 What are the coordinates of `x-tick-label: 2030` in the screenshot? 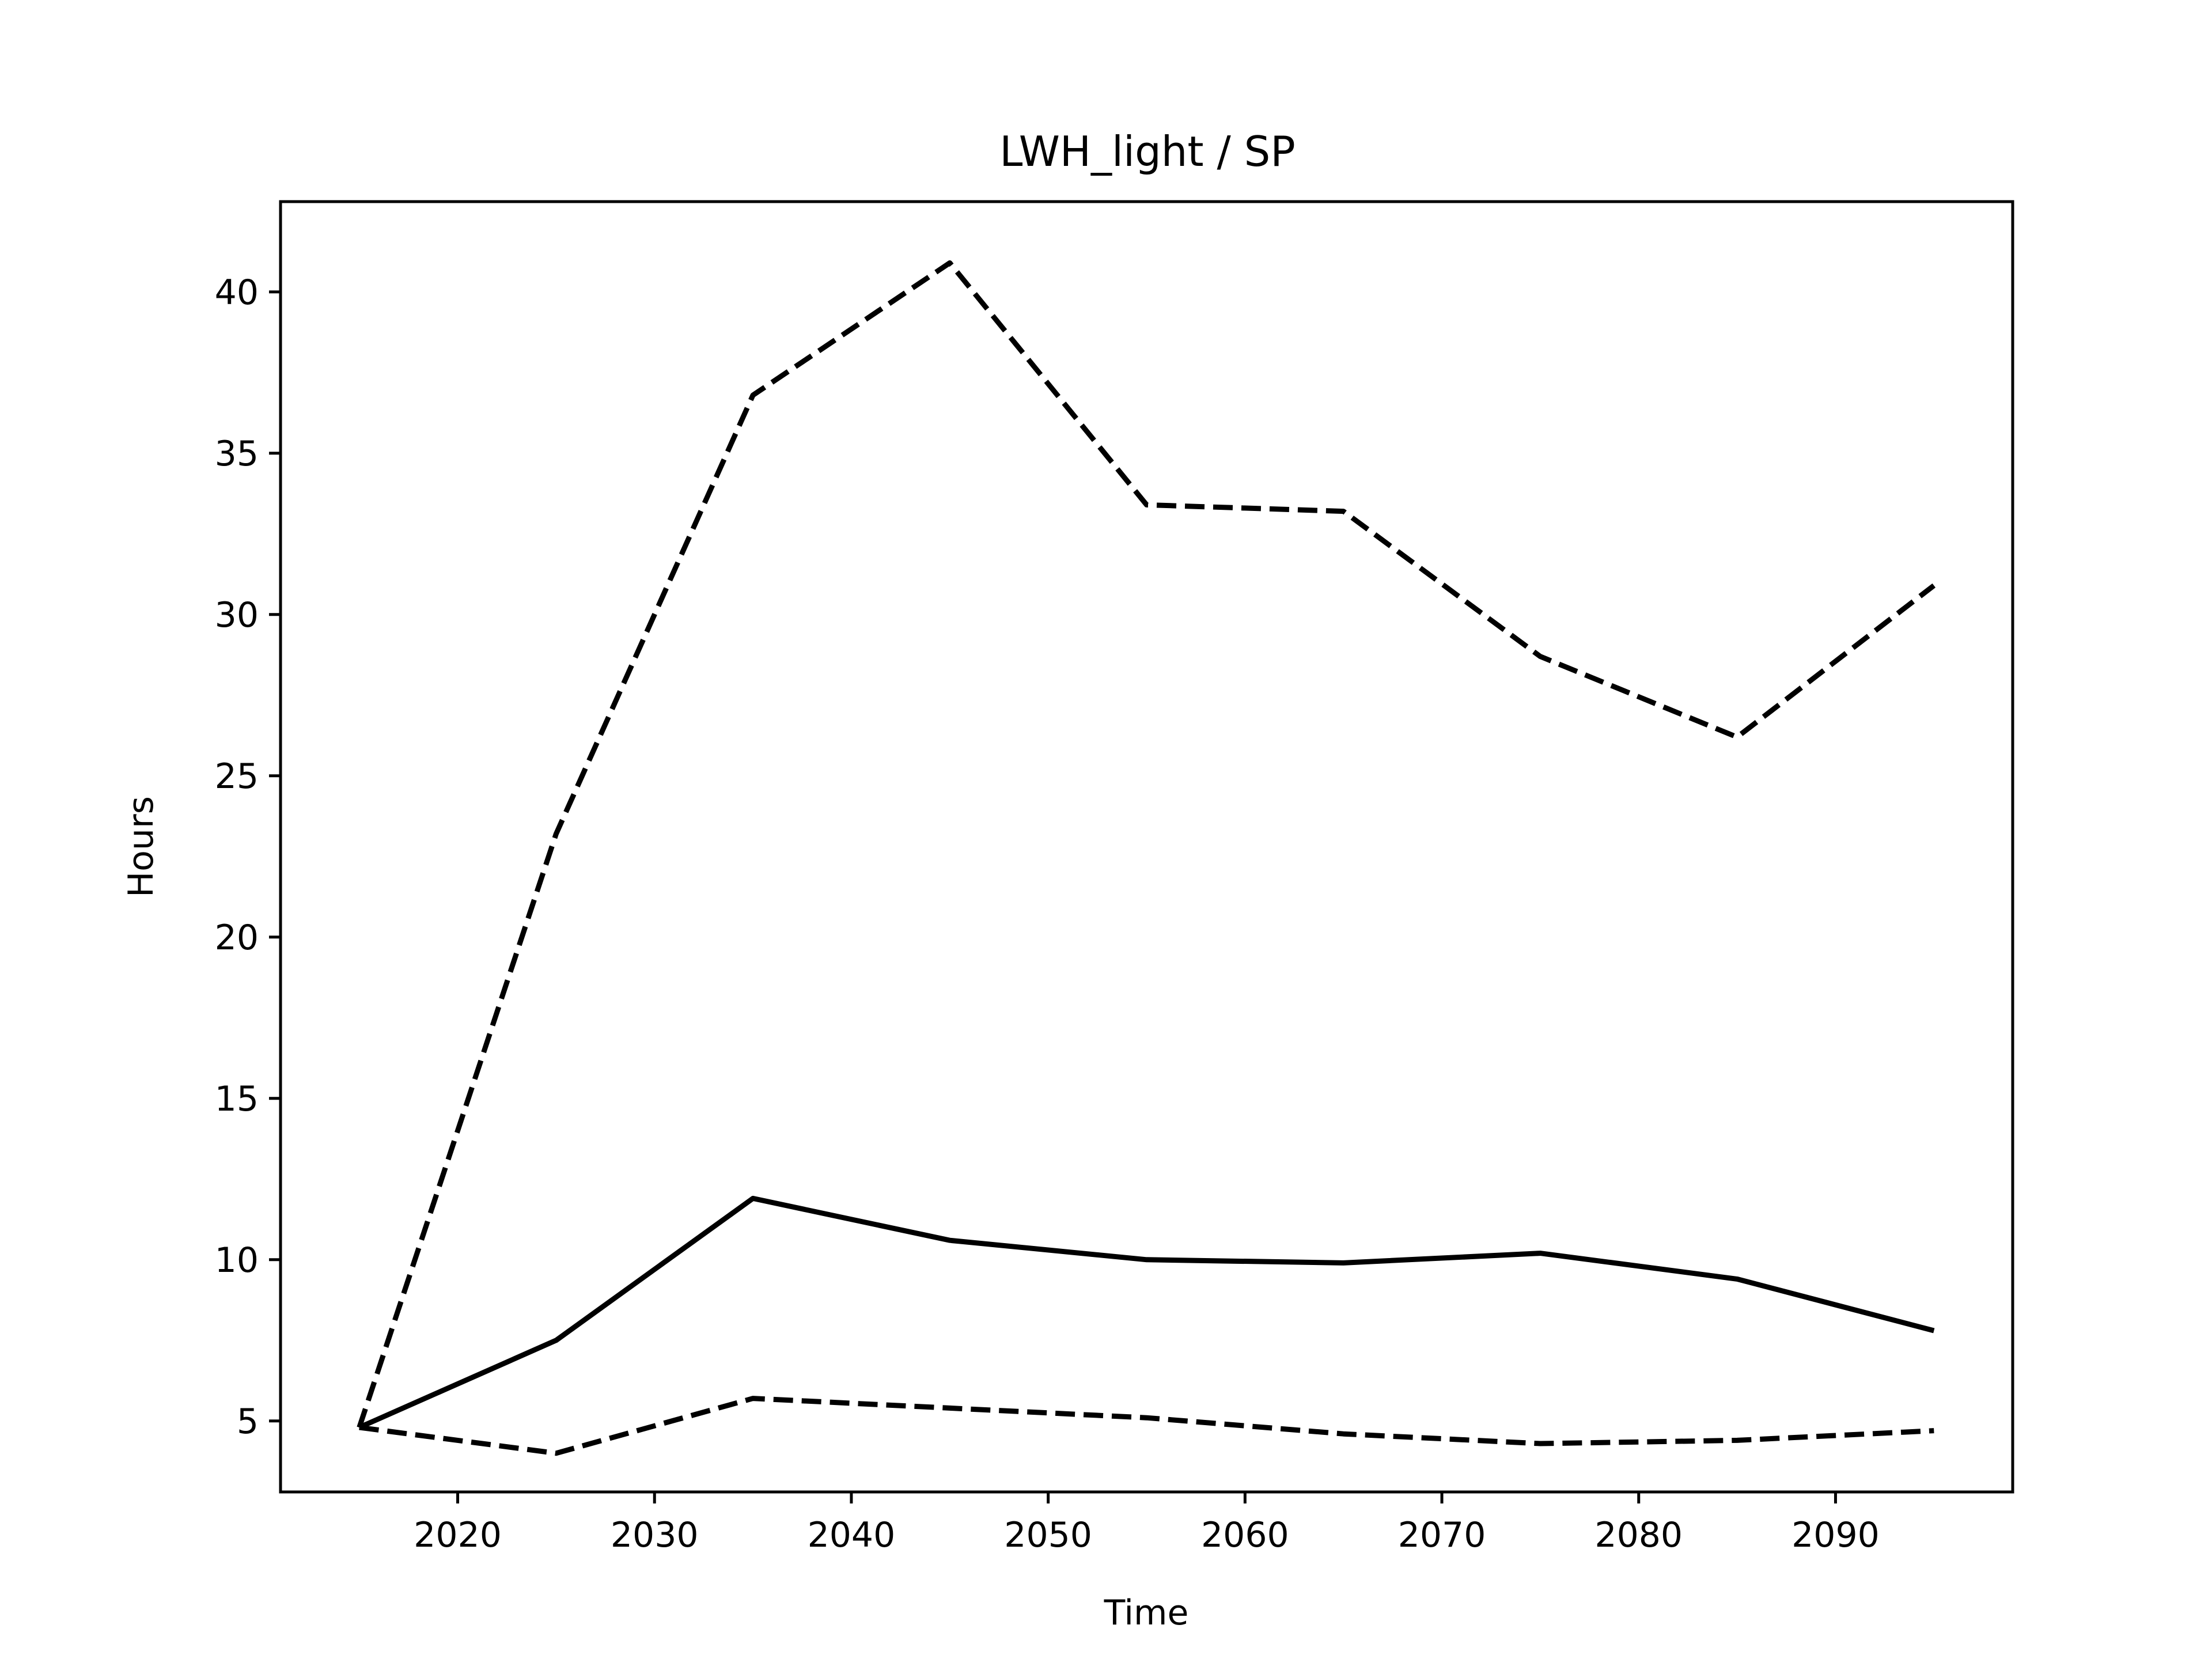 It's located at (655, 1535).